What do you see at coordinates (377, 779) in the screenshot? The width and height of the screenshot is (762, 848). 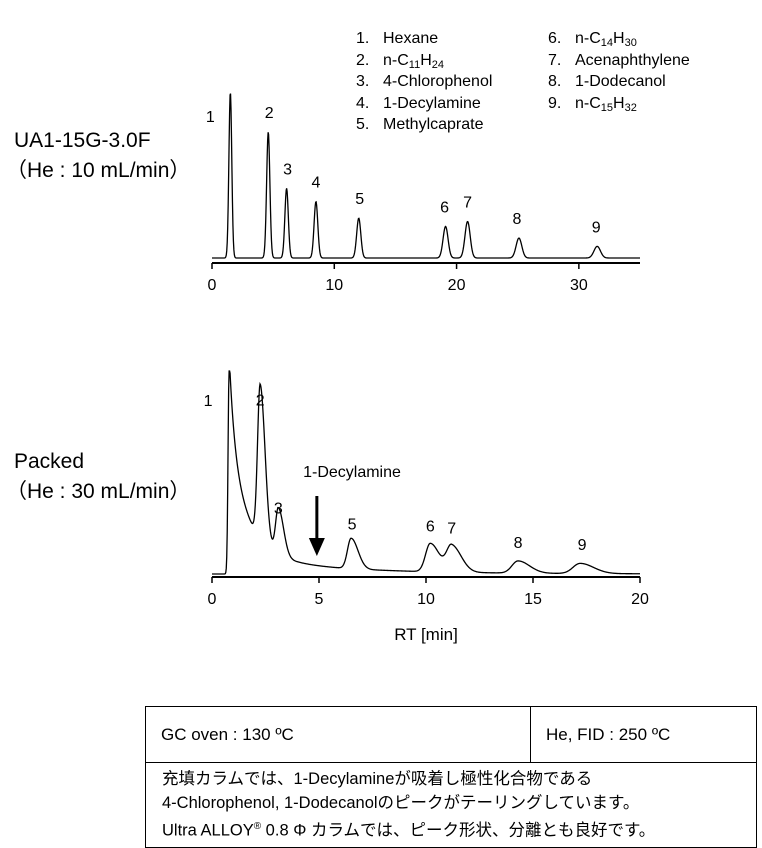 I see `note-line: 充填カラムでは、1-Decylamineが吸着し極性化合物である` at bounding box center [377, 779].